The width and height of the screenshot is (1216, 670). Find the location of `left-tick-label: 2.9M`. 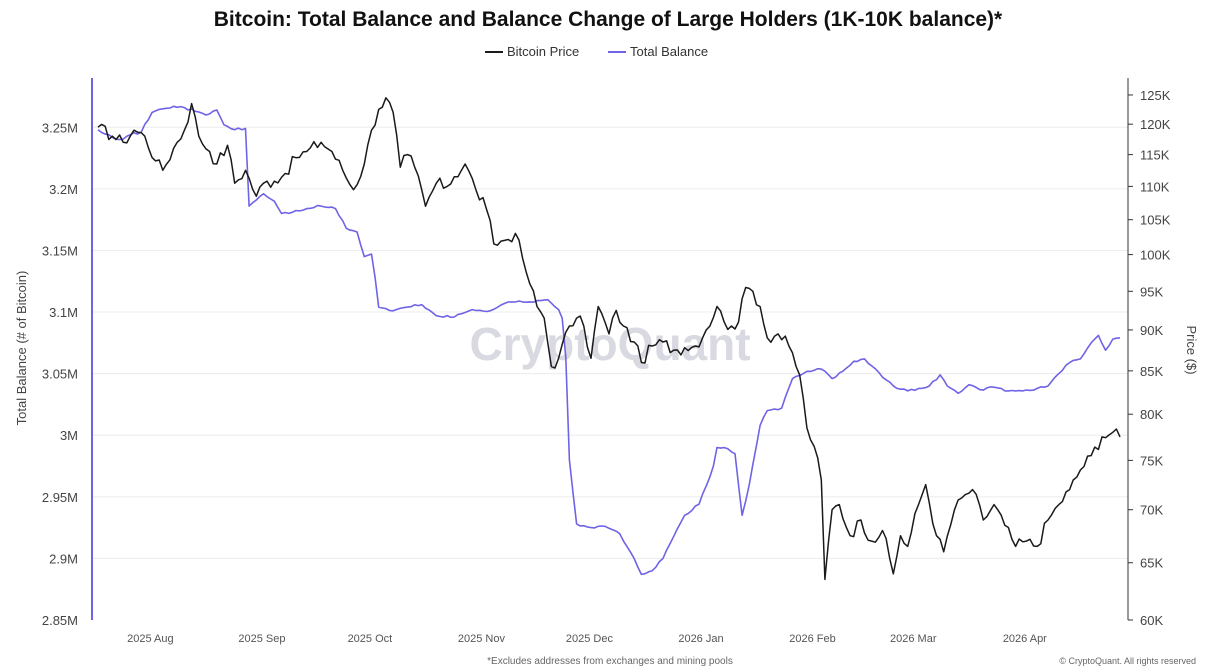

left-tick-label: 2.9M is located at coordinates (63, 558).